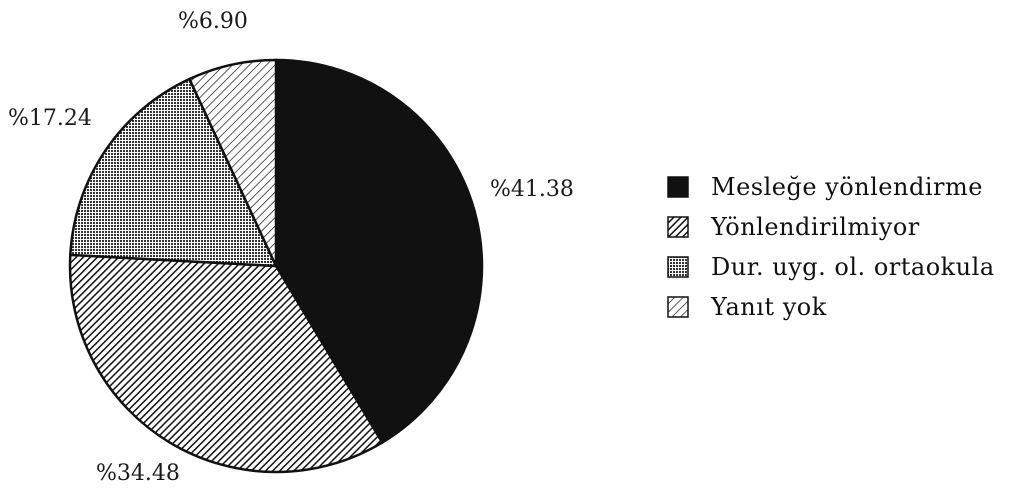  I want to click on legend-swatch-solid, so click(678, 187).